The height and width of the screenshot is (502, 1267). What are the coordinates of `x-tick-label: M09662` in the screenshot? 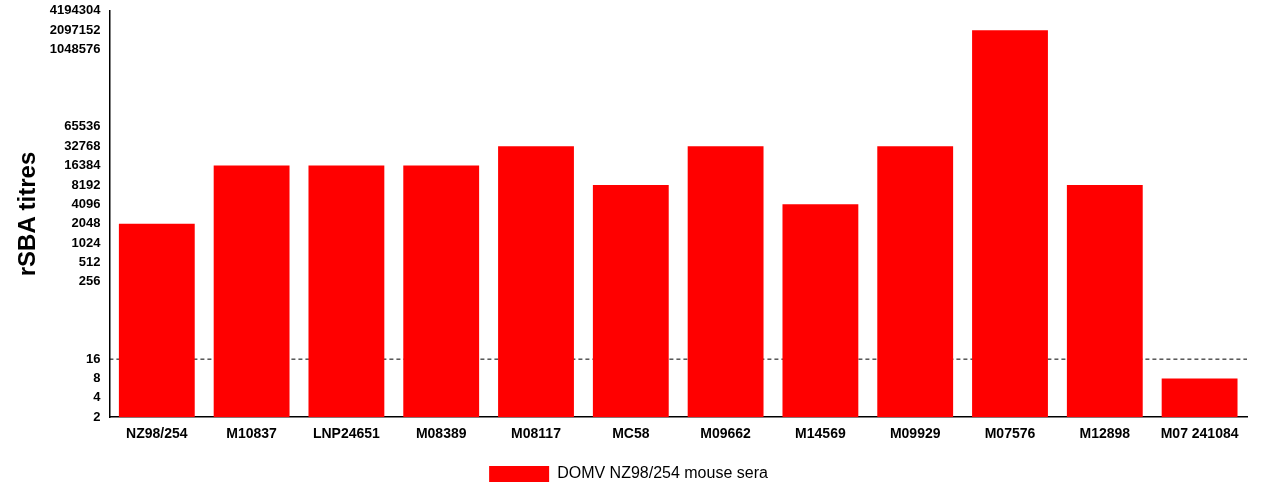 It's located at (726, 433).